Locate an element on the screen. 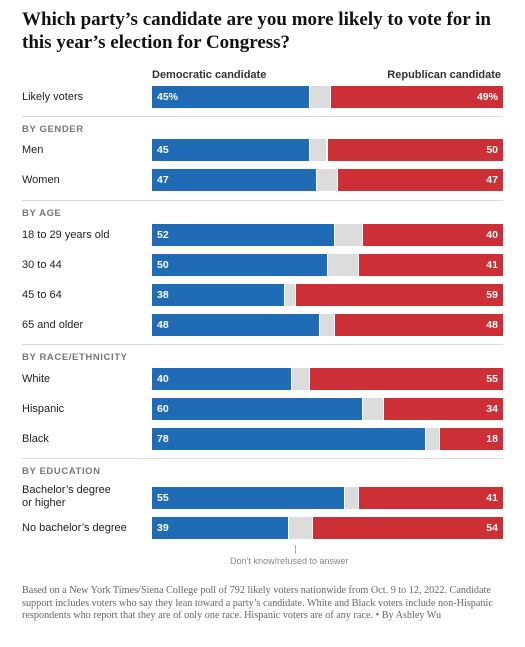 The image size is (525, 647). data-label-democratic: 38 is located at coordinates (163, 295).